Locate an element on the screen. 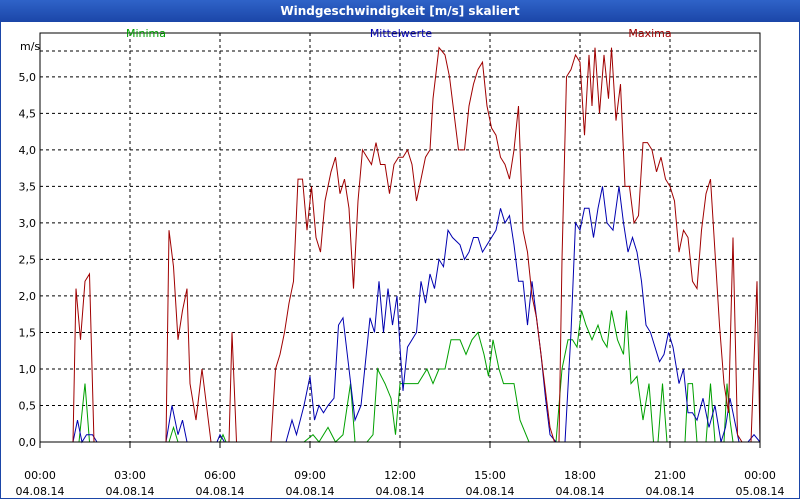 This screenshot has height=500, width=800. y-tick-label: 1,0 is located at coordinates (28, 369).